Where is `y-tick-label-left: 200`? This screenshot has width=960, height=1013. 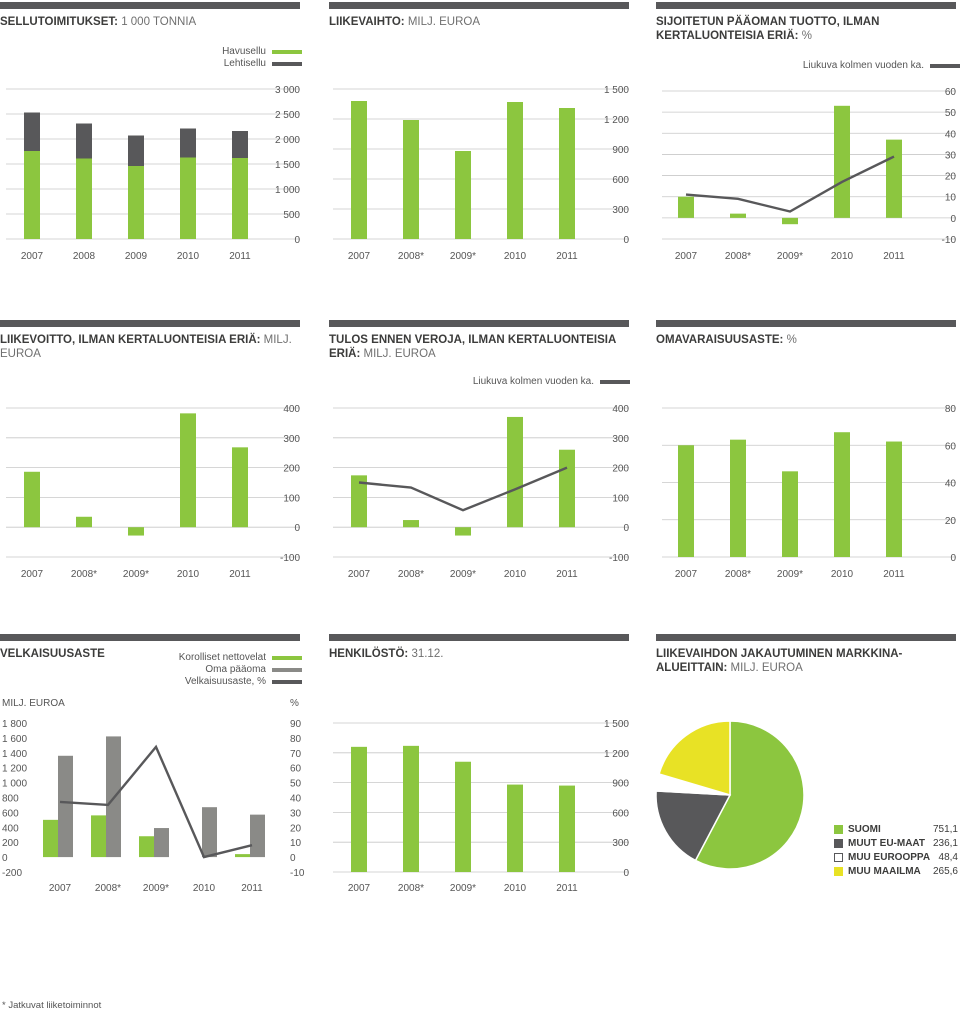
y-tick-label-left: 200 is located at coordinates (10, 843).